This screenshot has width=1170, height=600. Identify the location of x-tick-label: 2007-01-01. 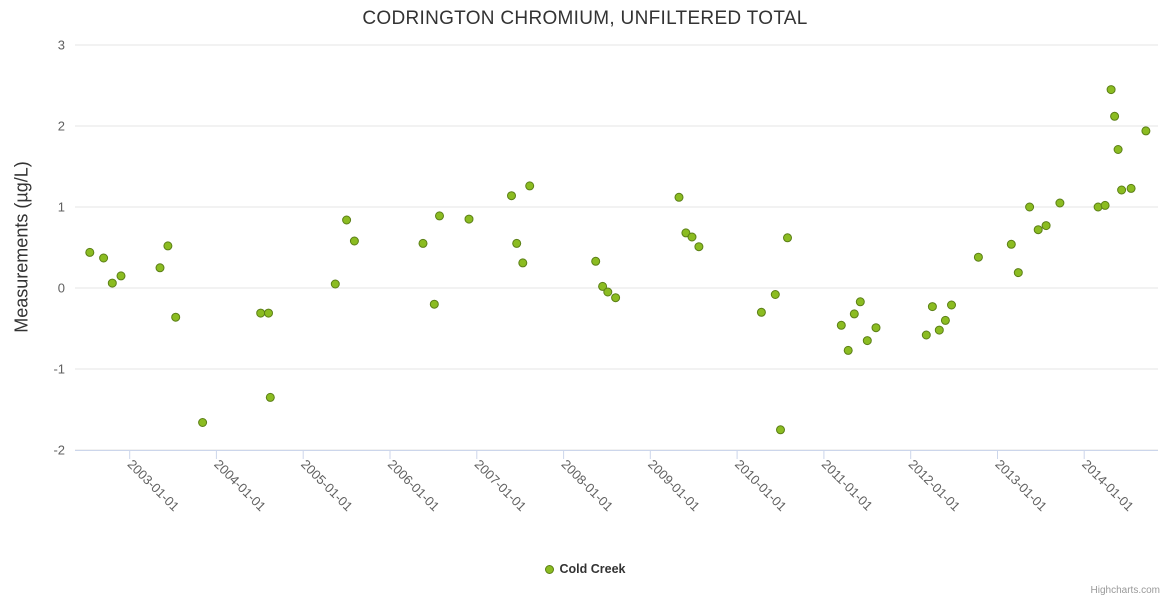
(501, 486).